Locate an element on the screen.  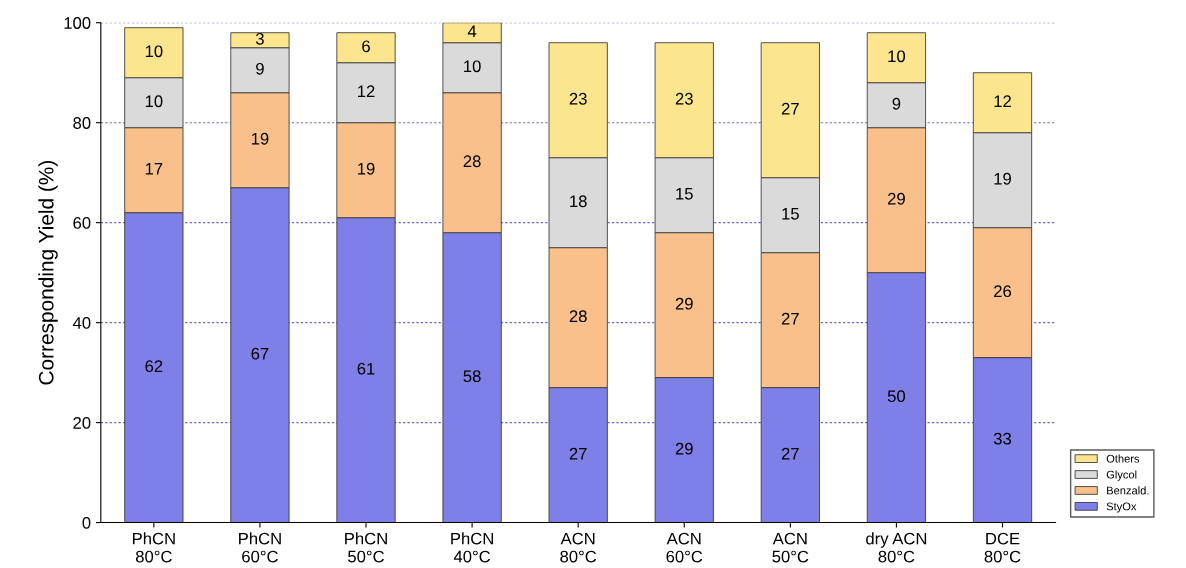
legend-label: Others is located at coordinates (1123, 458).